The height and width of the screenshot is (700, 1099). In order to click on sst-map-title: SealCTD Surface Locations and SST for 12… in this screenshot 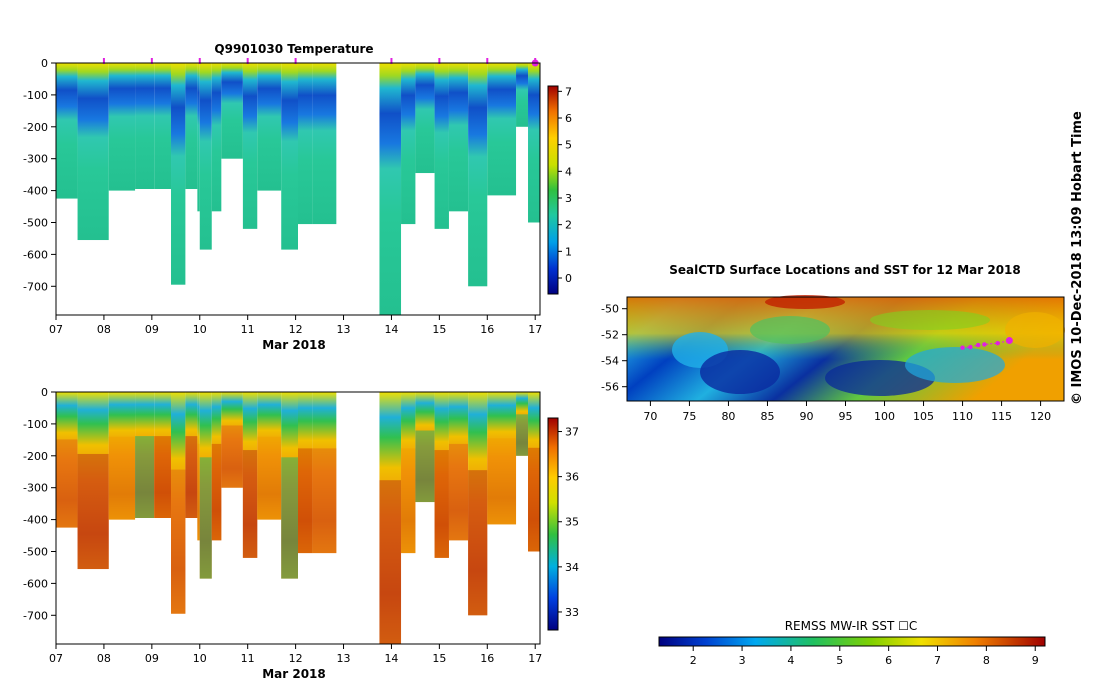, I will do `click(845, 270)`.